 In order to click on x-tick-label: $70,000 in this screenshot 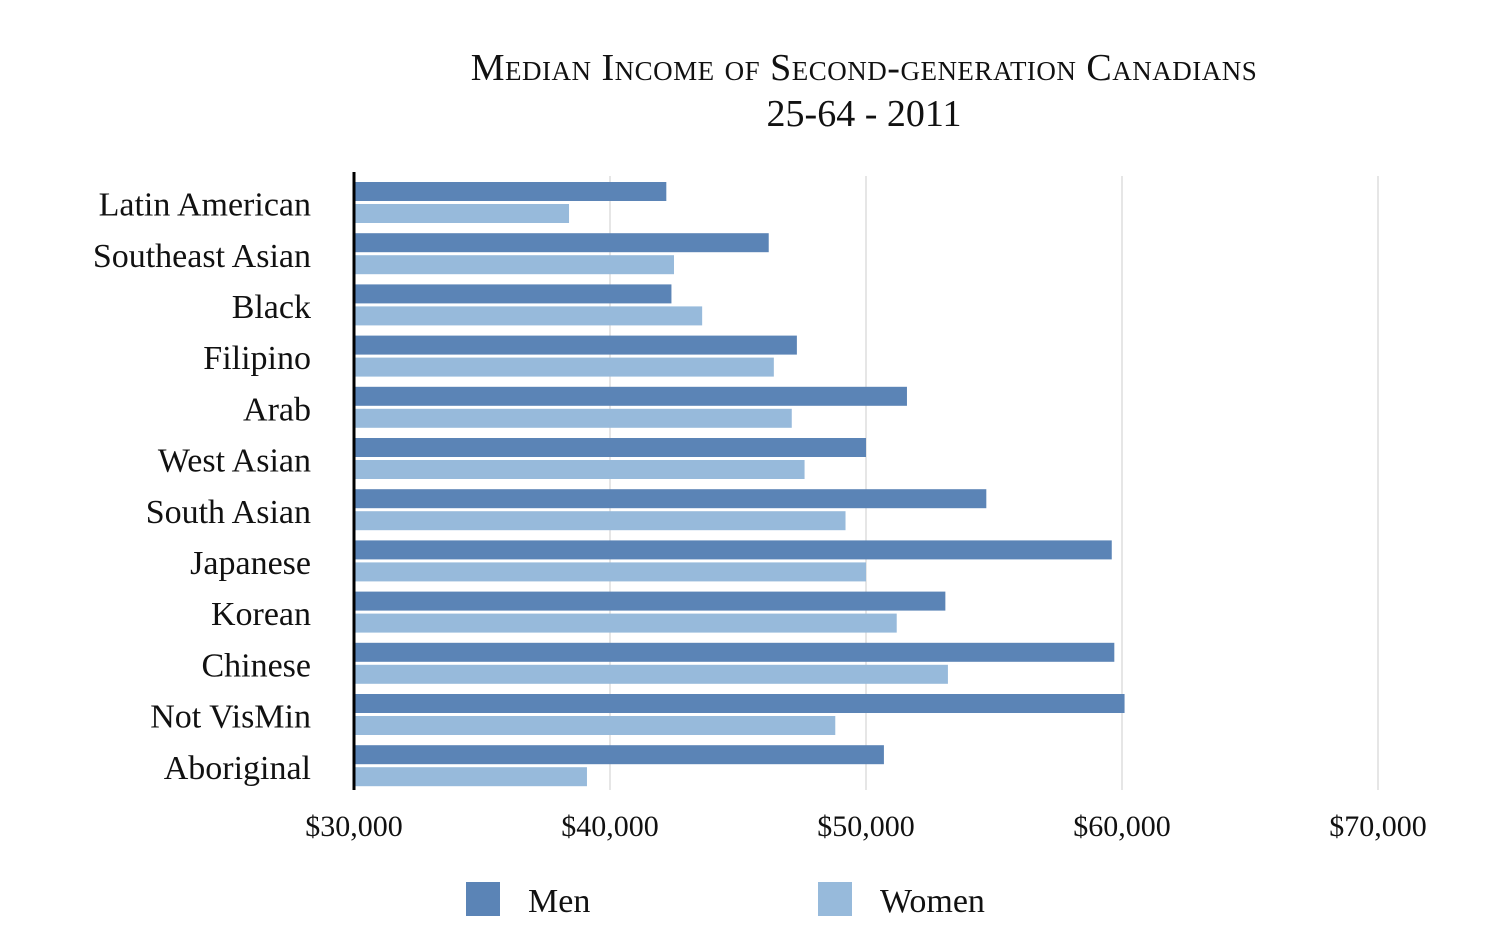, I will do `click(1378, 826)`.